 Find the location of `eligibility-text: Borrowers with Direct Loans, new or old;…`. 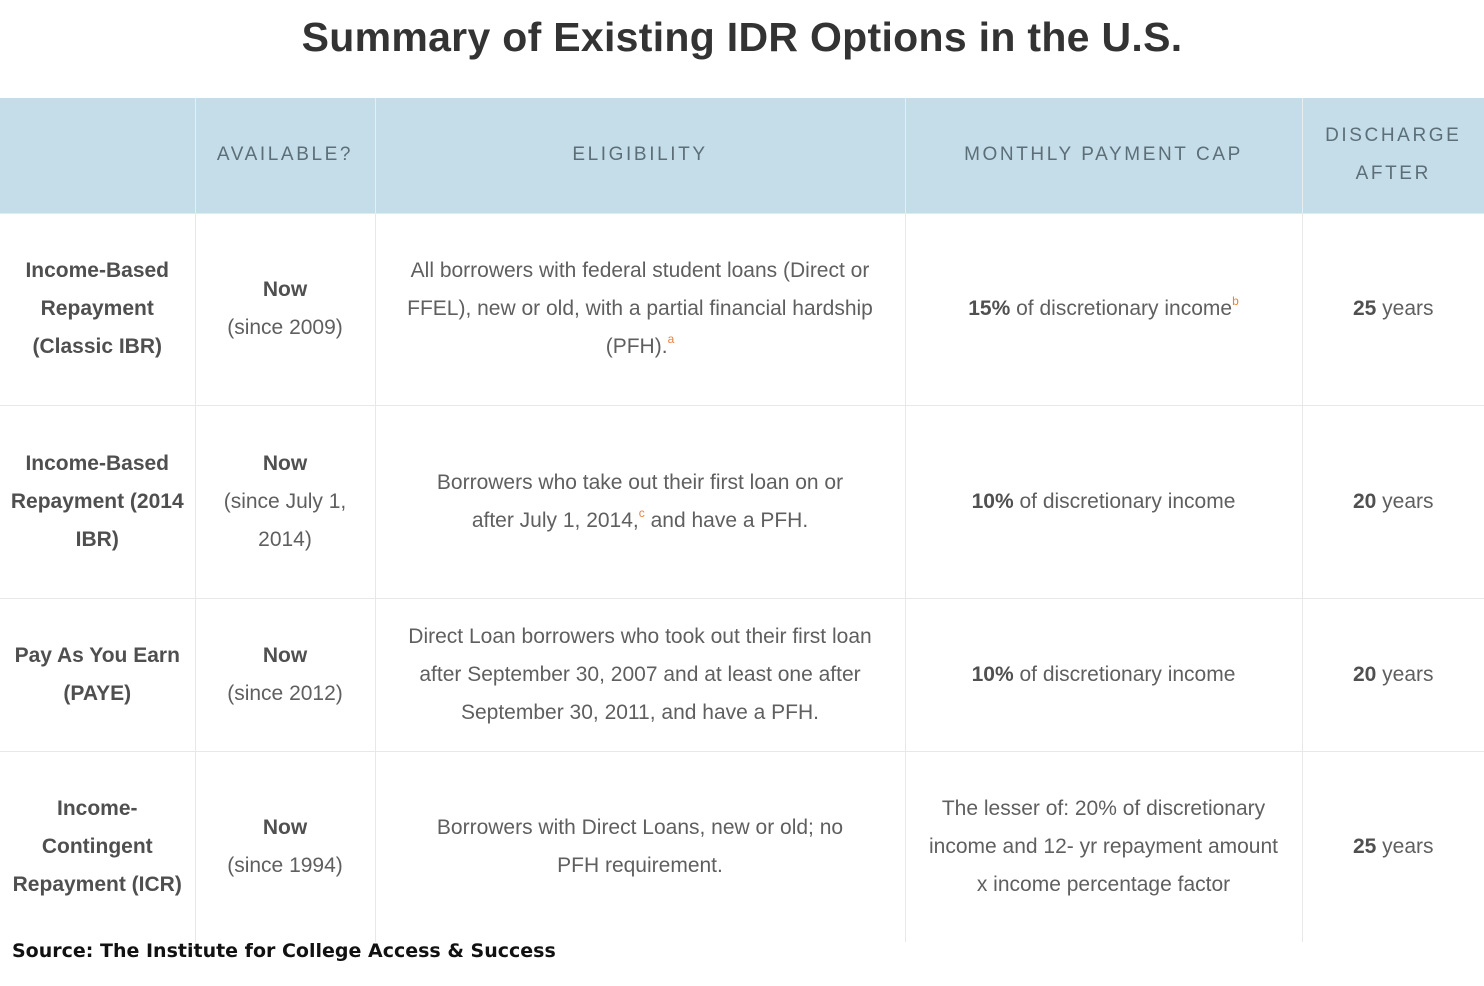

eligibility-text: Borrowers with Direct Loans, new or old;… is located at coordinates (640, 846).